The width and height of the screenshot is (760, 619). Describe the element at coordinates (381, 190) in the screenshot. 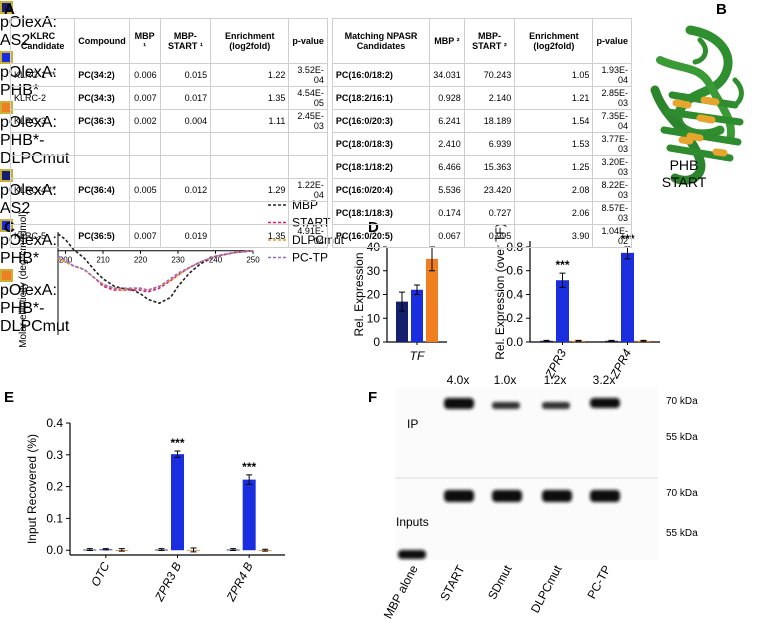

I see `table-cell: PC(16:0/20:4)` at that location.